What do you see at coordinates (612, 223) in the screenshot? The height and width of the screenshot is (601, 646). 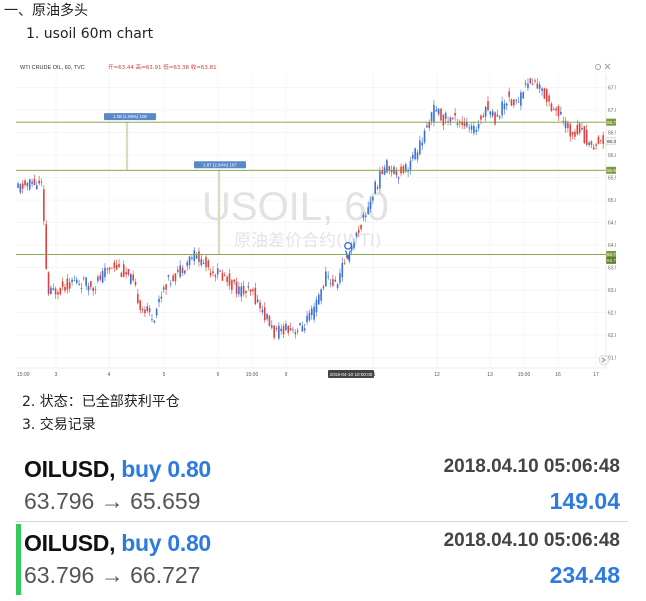 I see `price-tick-label: 64.50` at bounding box center [612, 223].